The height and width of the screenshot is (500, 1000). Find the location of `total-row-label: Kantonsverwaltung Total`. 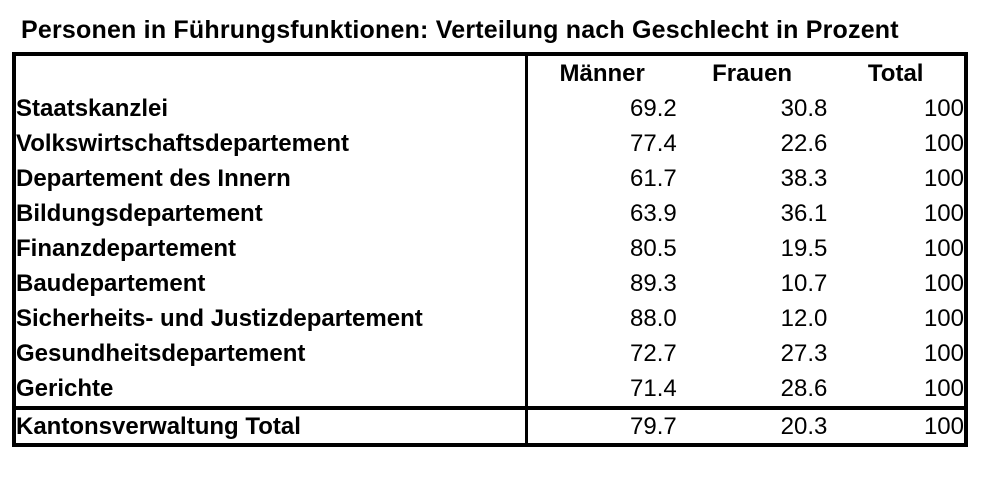

total-row-label: Kantonsverwaltung Total is located at coordinates (271, 425).